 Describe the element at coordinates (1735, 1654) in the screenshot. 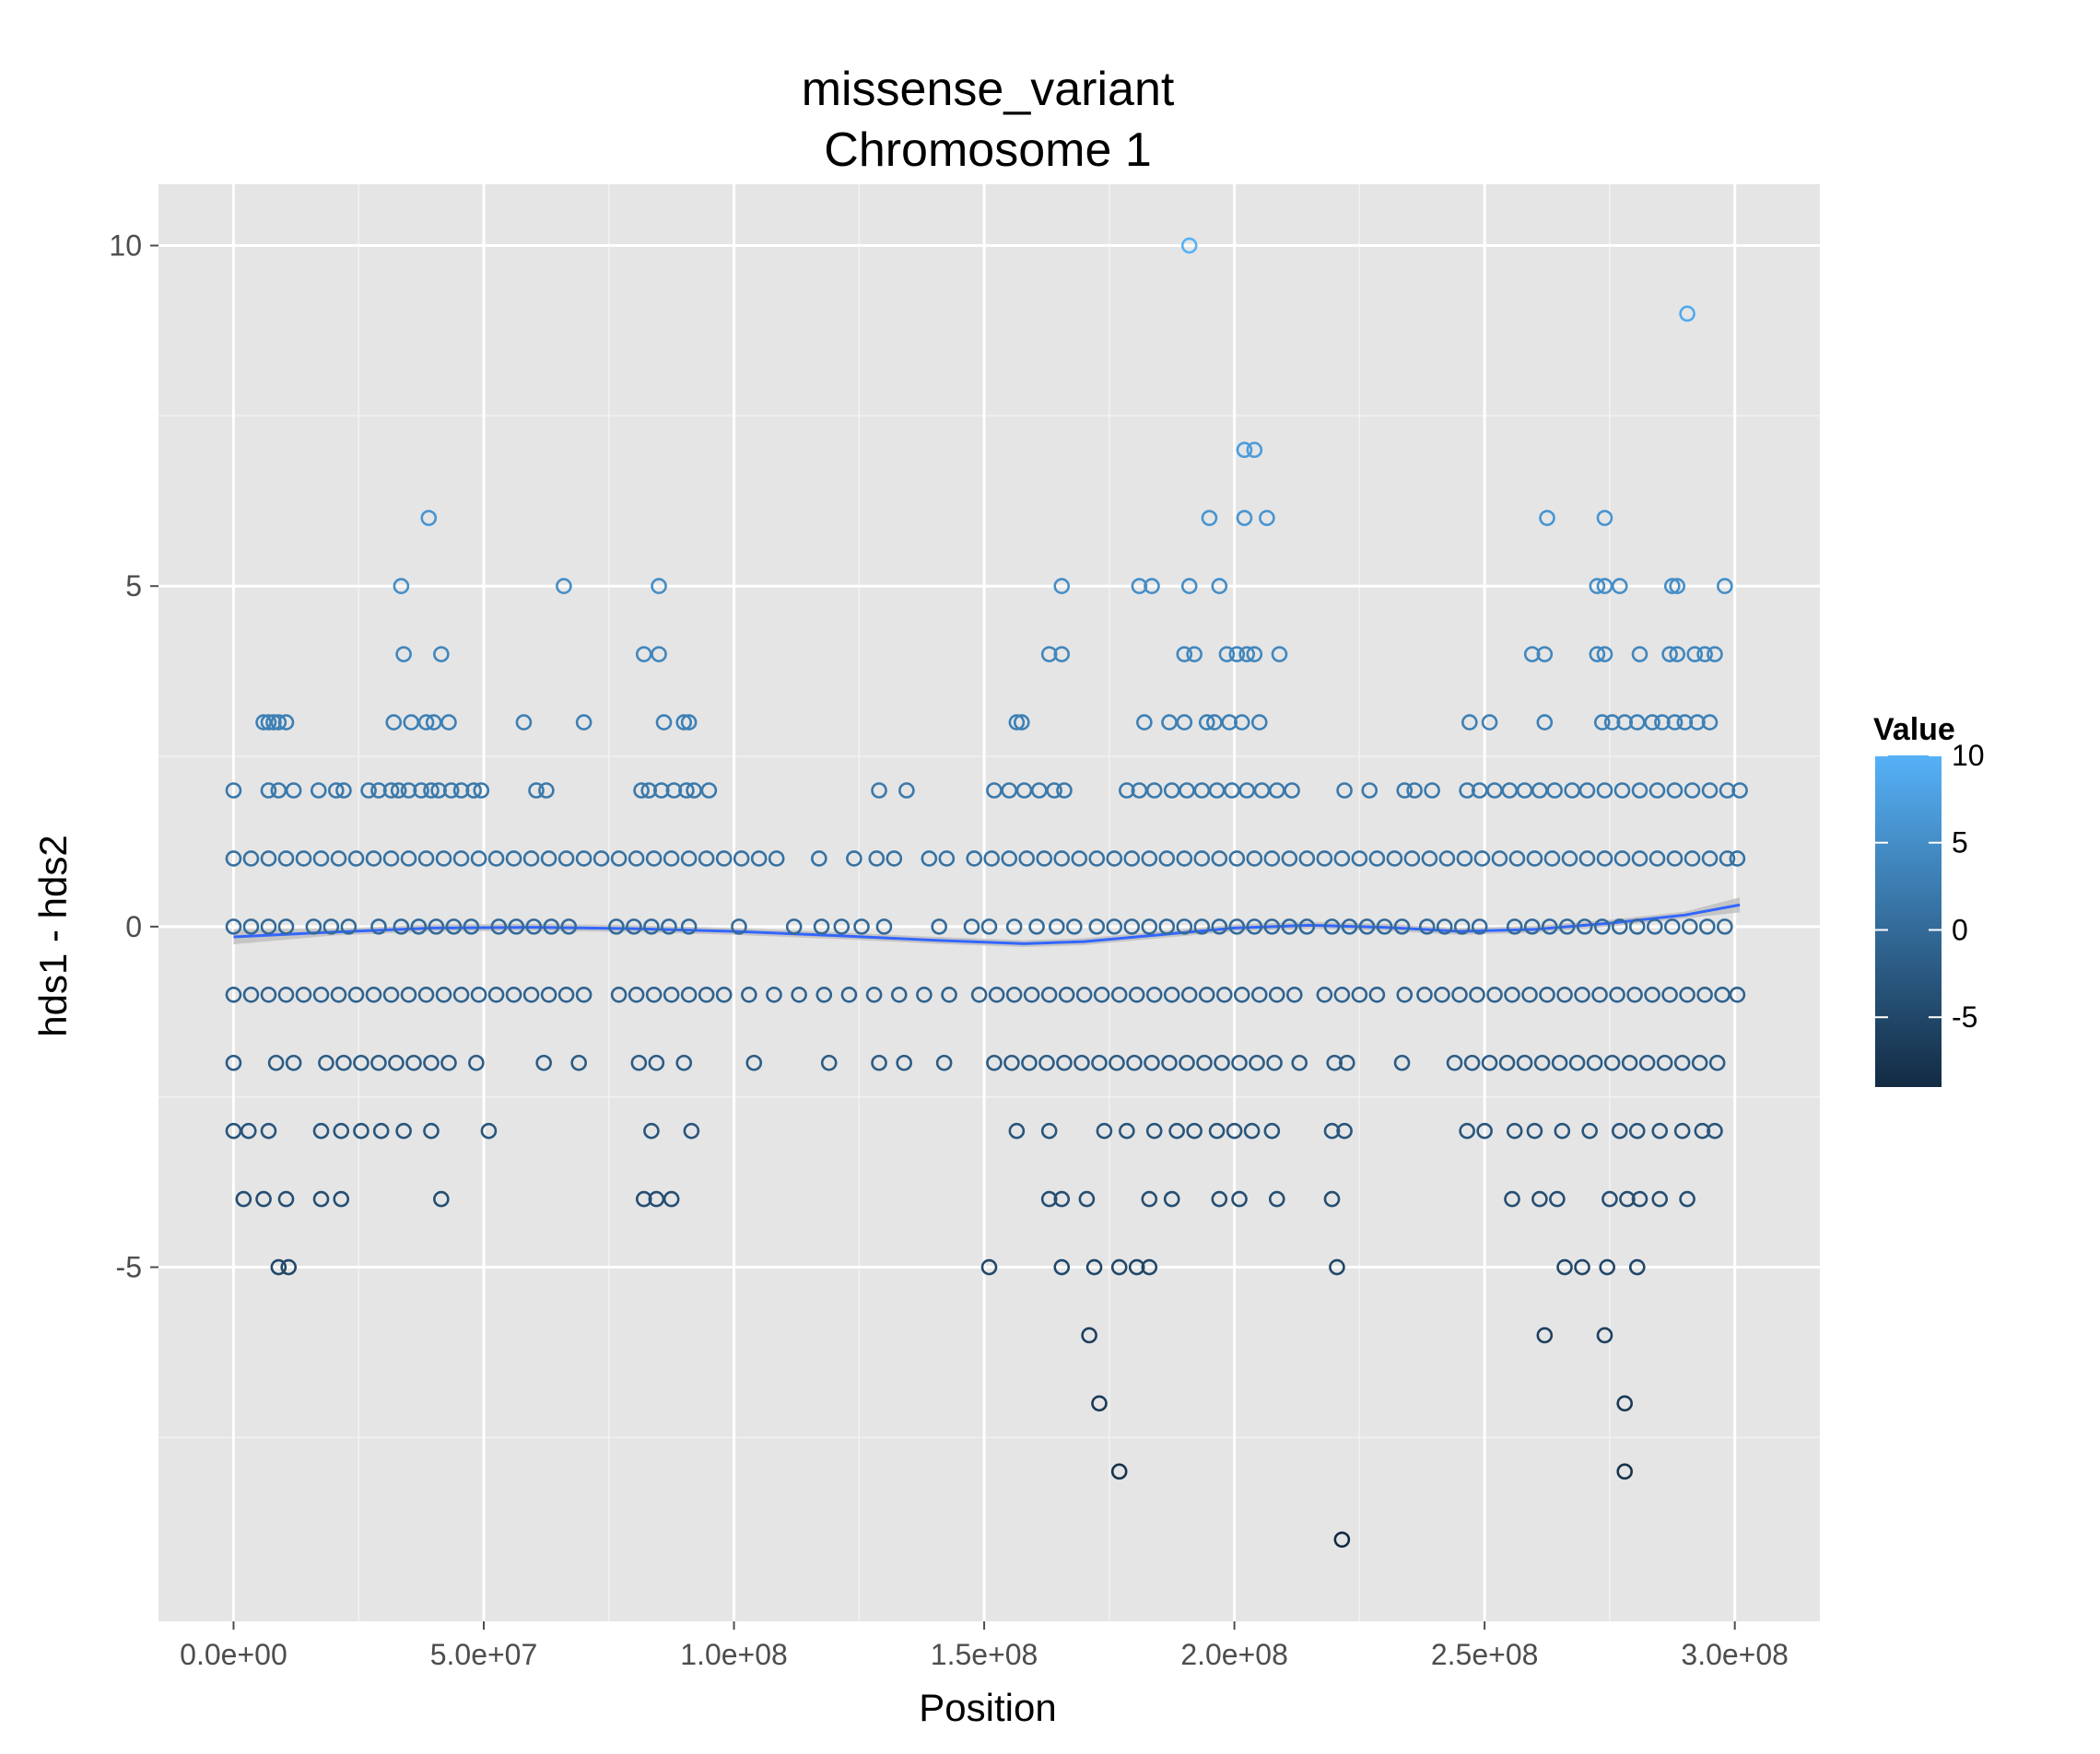

I see `x-tick-label: 3.0e+08` at that location.